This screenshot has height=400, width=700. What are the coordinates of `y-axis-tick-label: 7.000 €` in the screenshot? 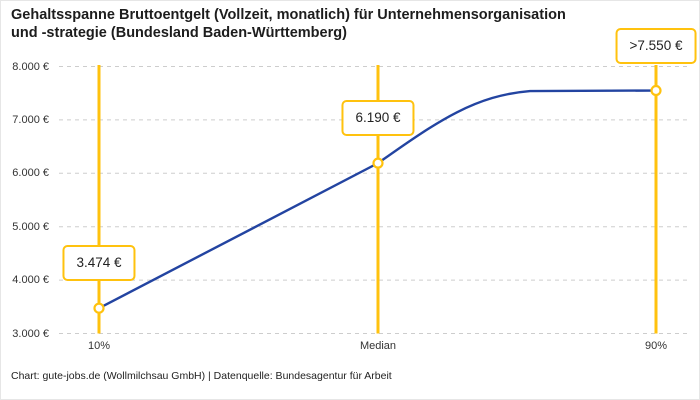 It's located at (30, 119).